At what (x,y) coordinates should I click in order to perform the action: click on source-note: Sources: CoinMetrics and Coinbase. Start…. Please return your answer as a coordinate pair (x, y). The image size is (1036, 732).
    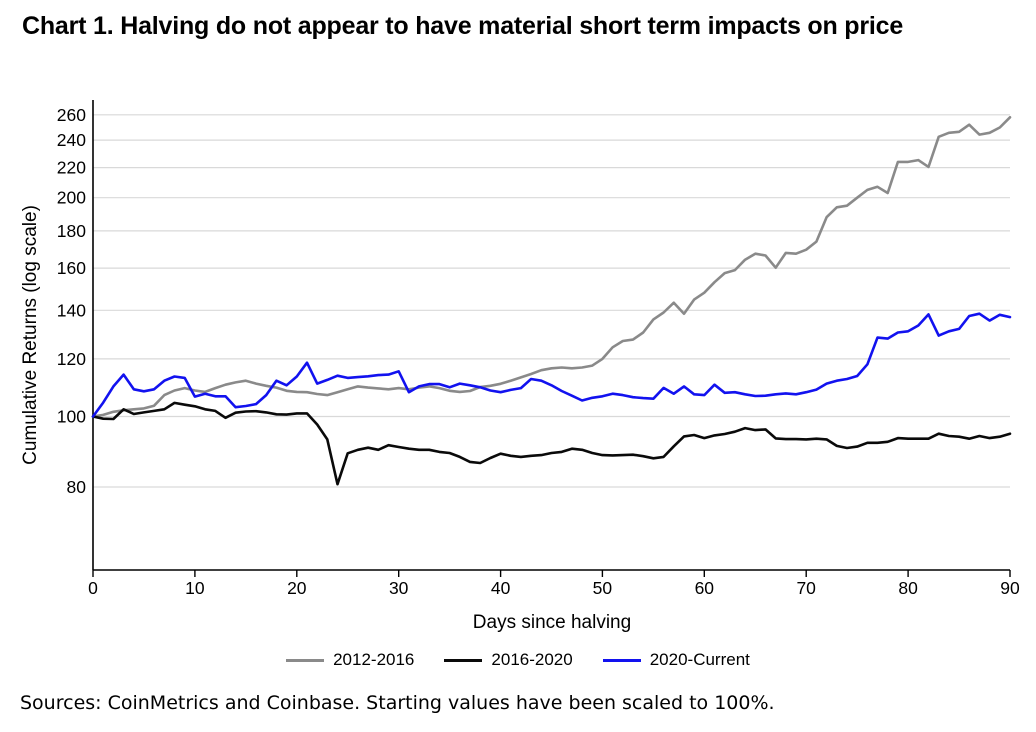
    Looking at the image, I should click on (397, 703).